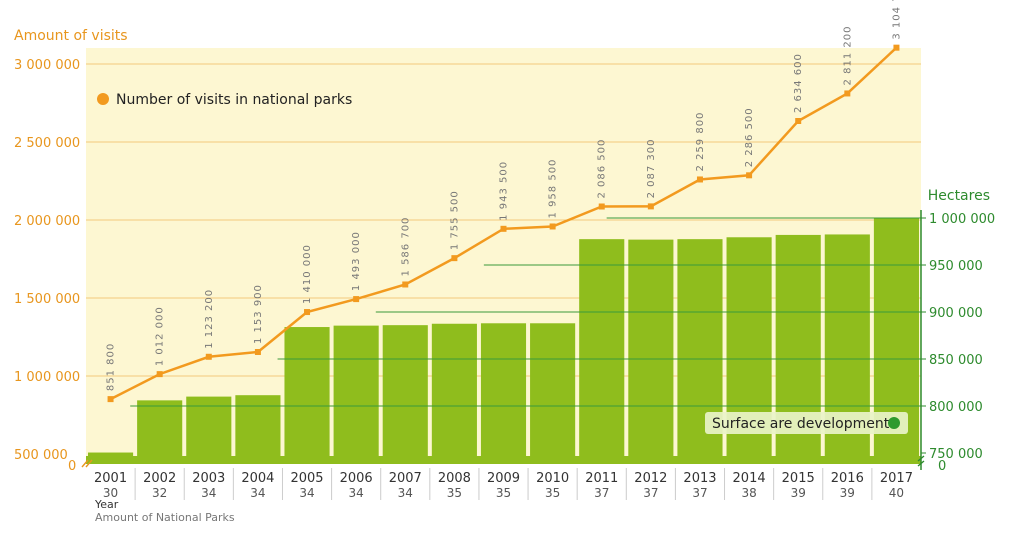  I want to click on year-label: 2011, so click(601, 478).